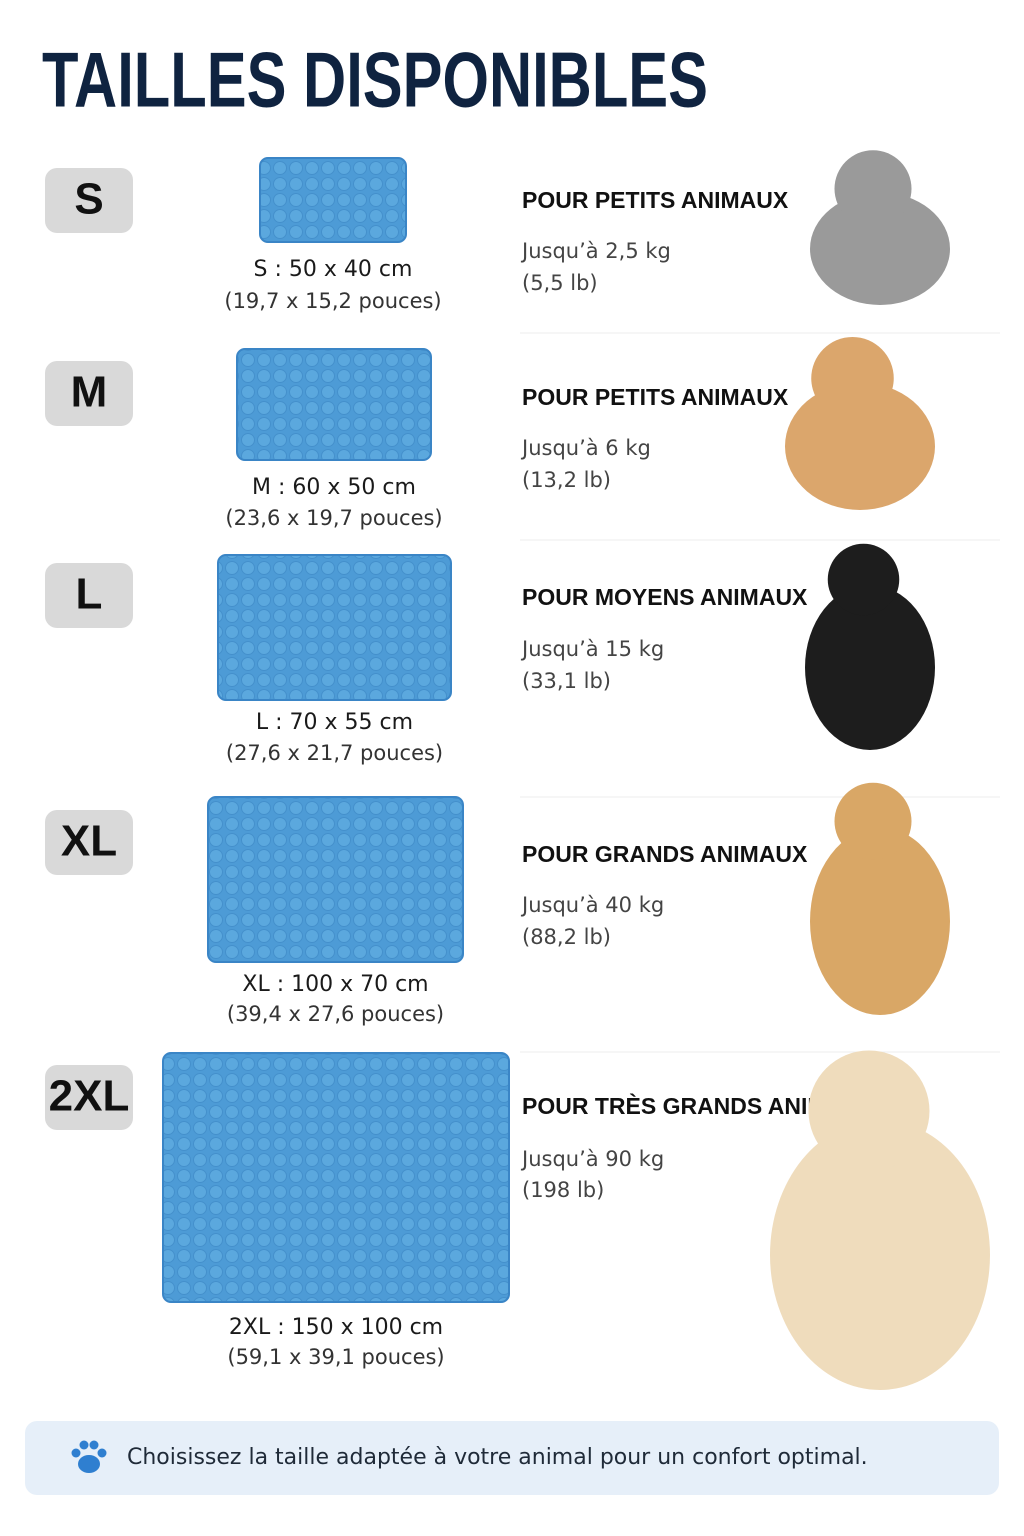 The height and width of the screenshot is (1536, 1024). I want to click on size-badge-label: M, so click(89, 392).